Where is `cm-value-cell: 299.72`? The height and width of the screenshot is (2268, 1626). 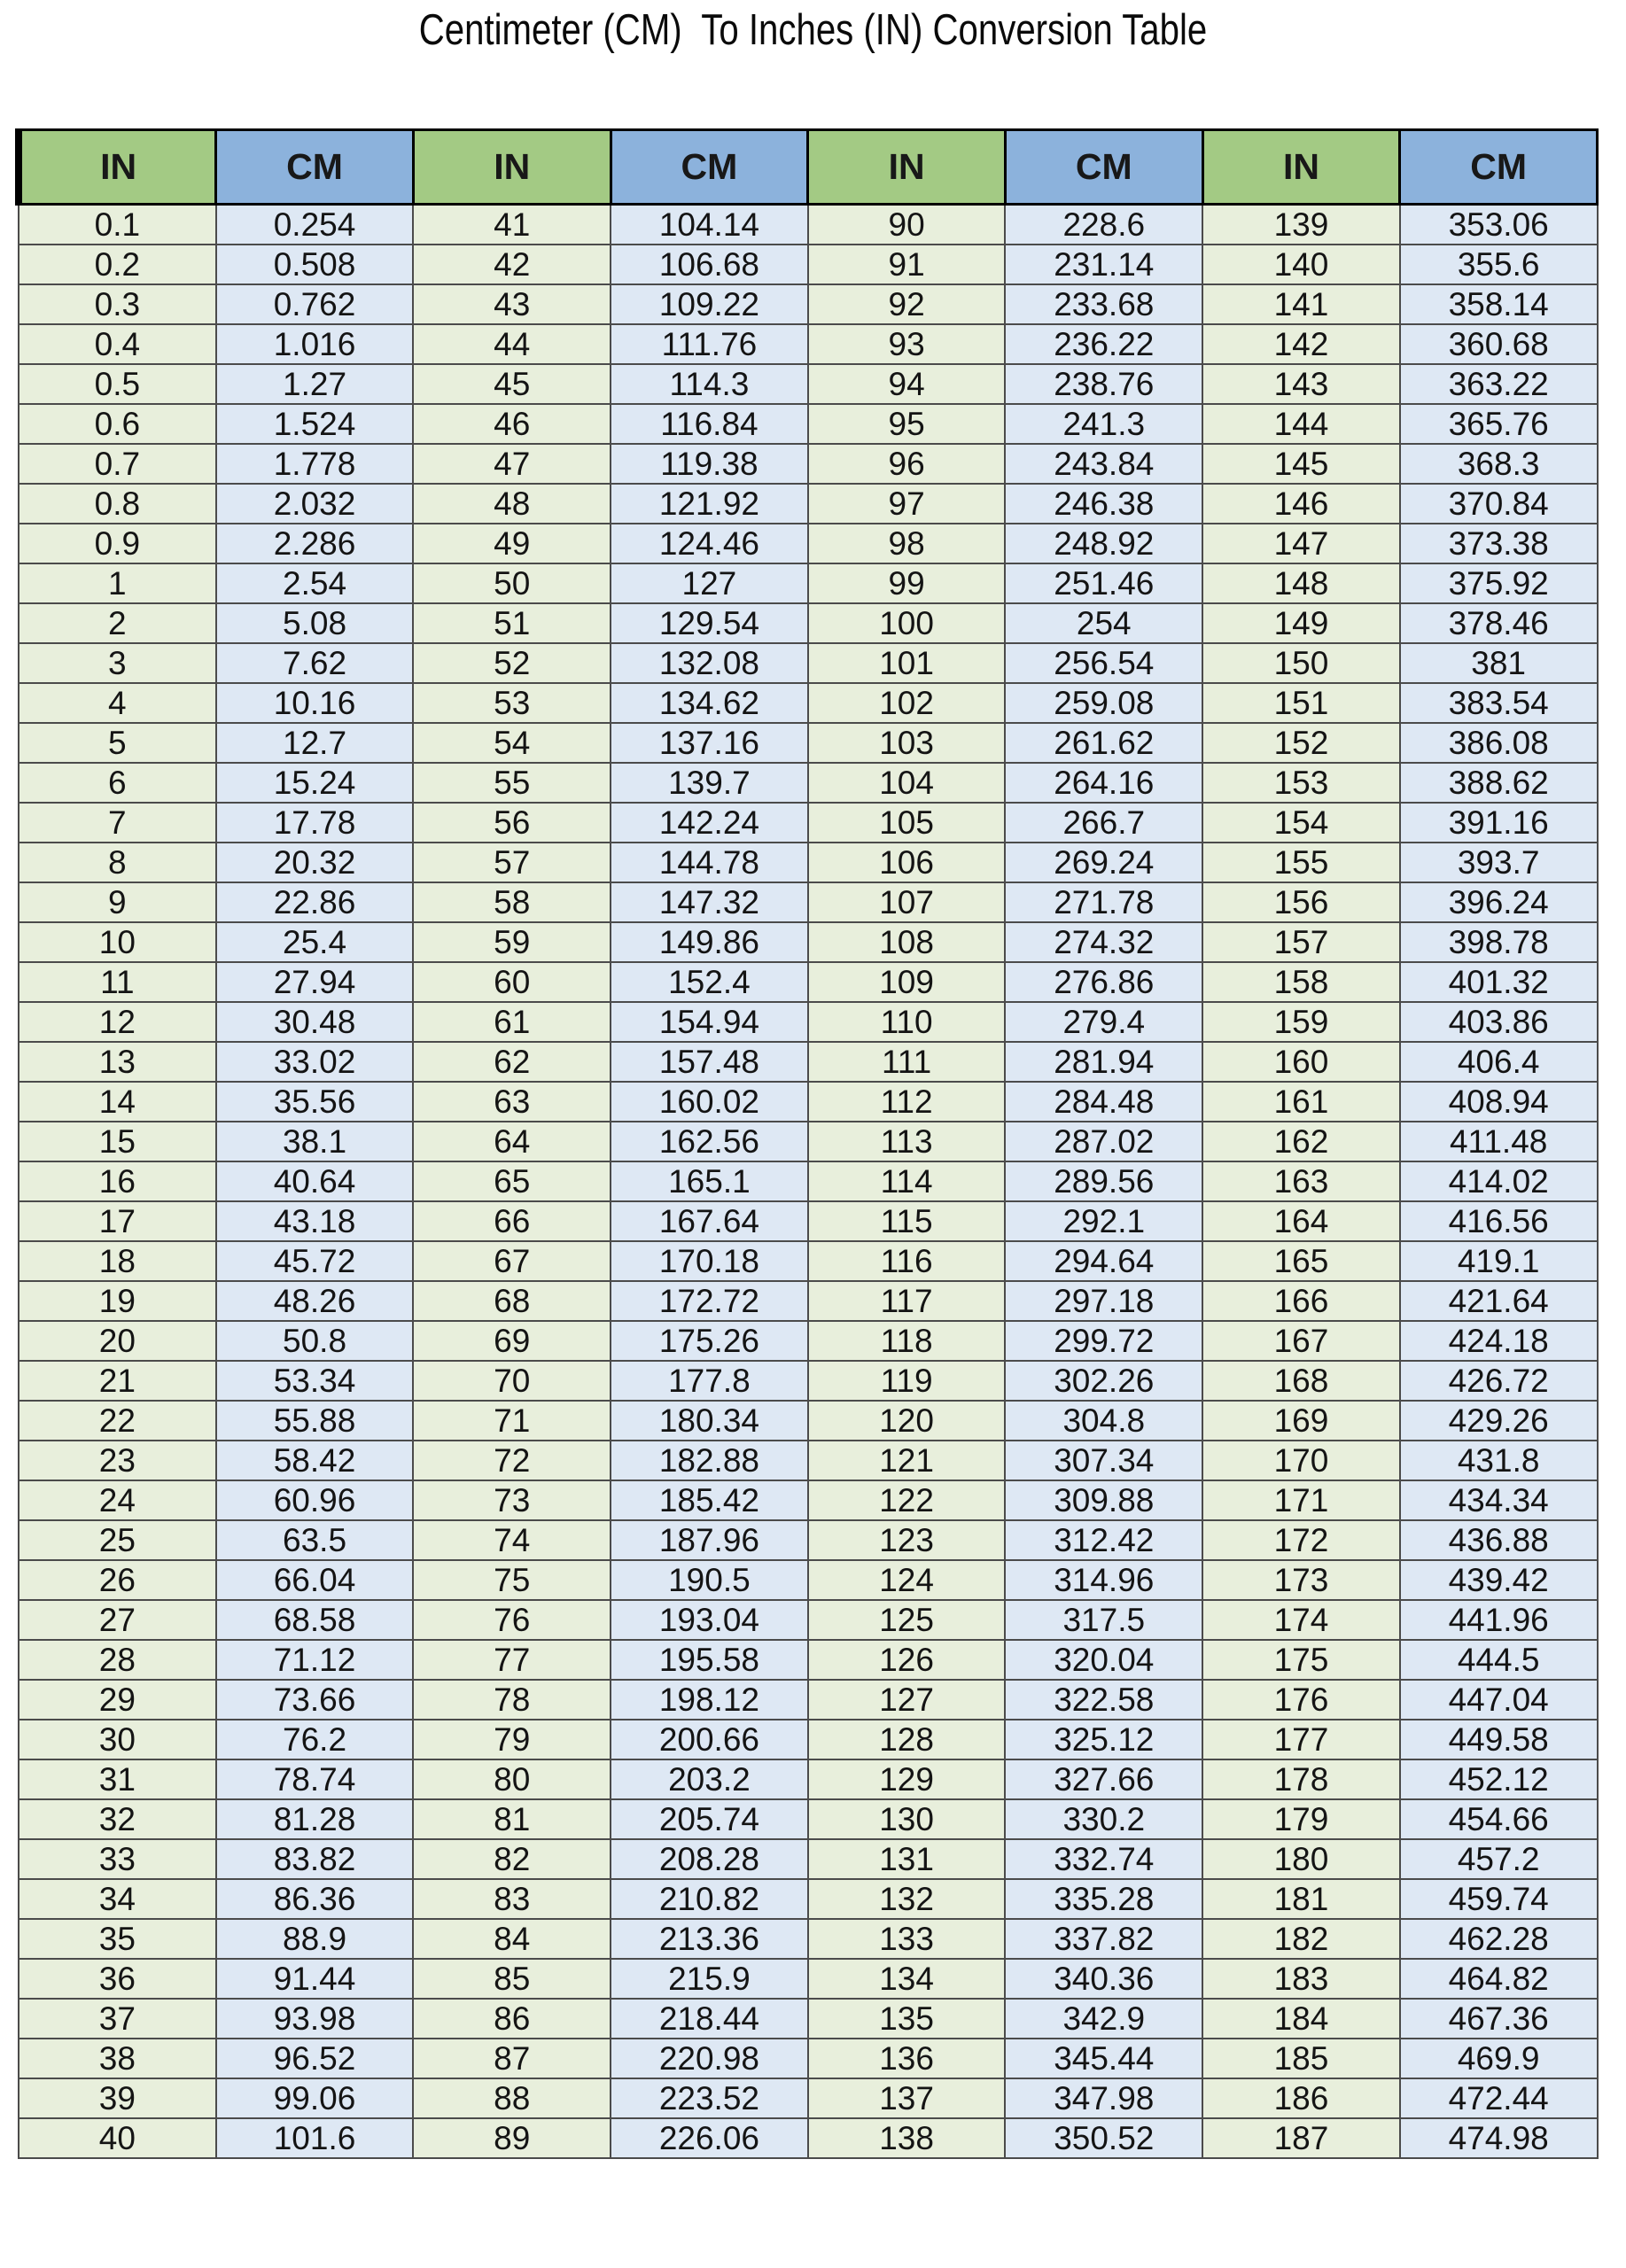
cm-value-cell: 299.72 is located at coordinates (1104, 1340).